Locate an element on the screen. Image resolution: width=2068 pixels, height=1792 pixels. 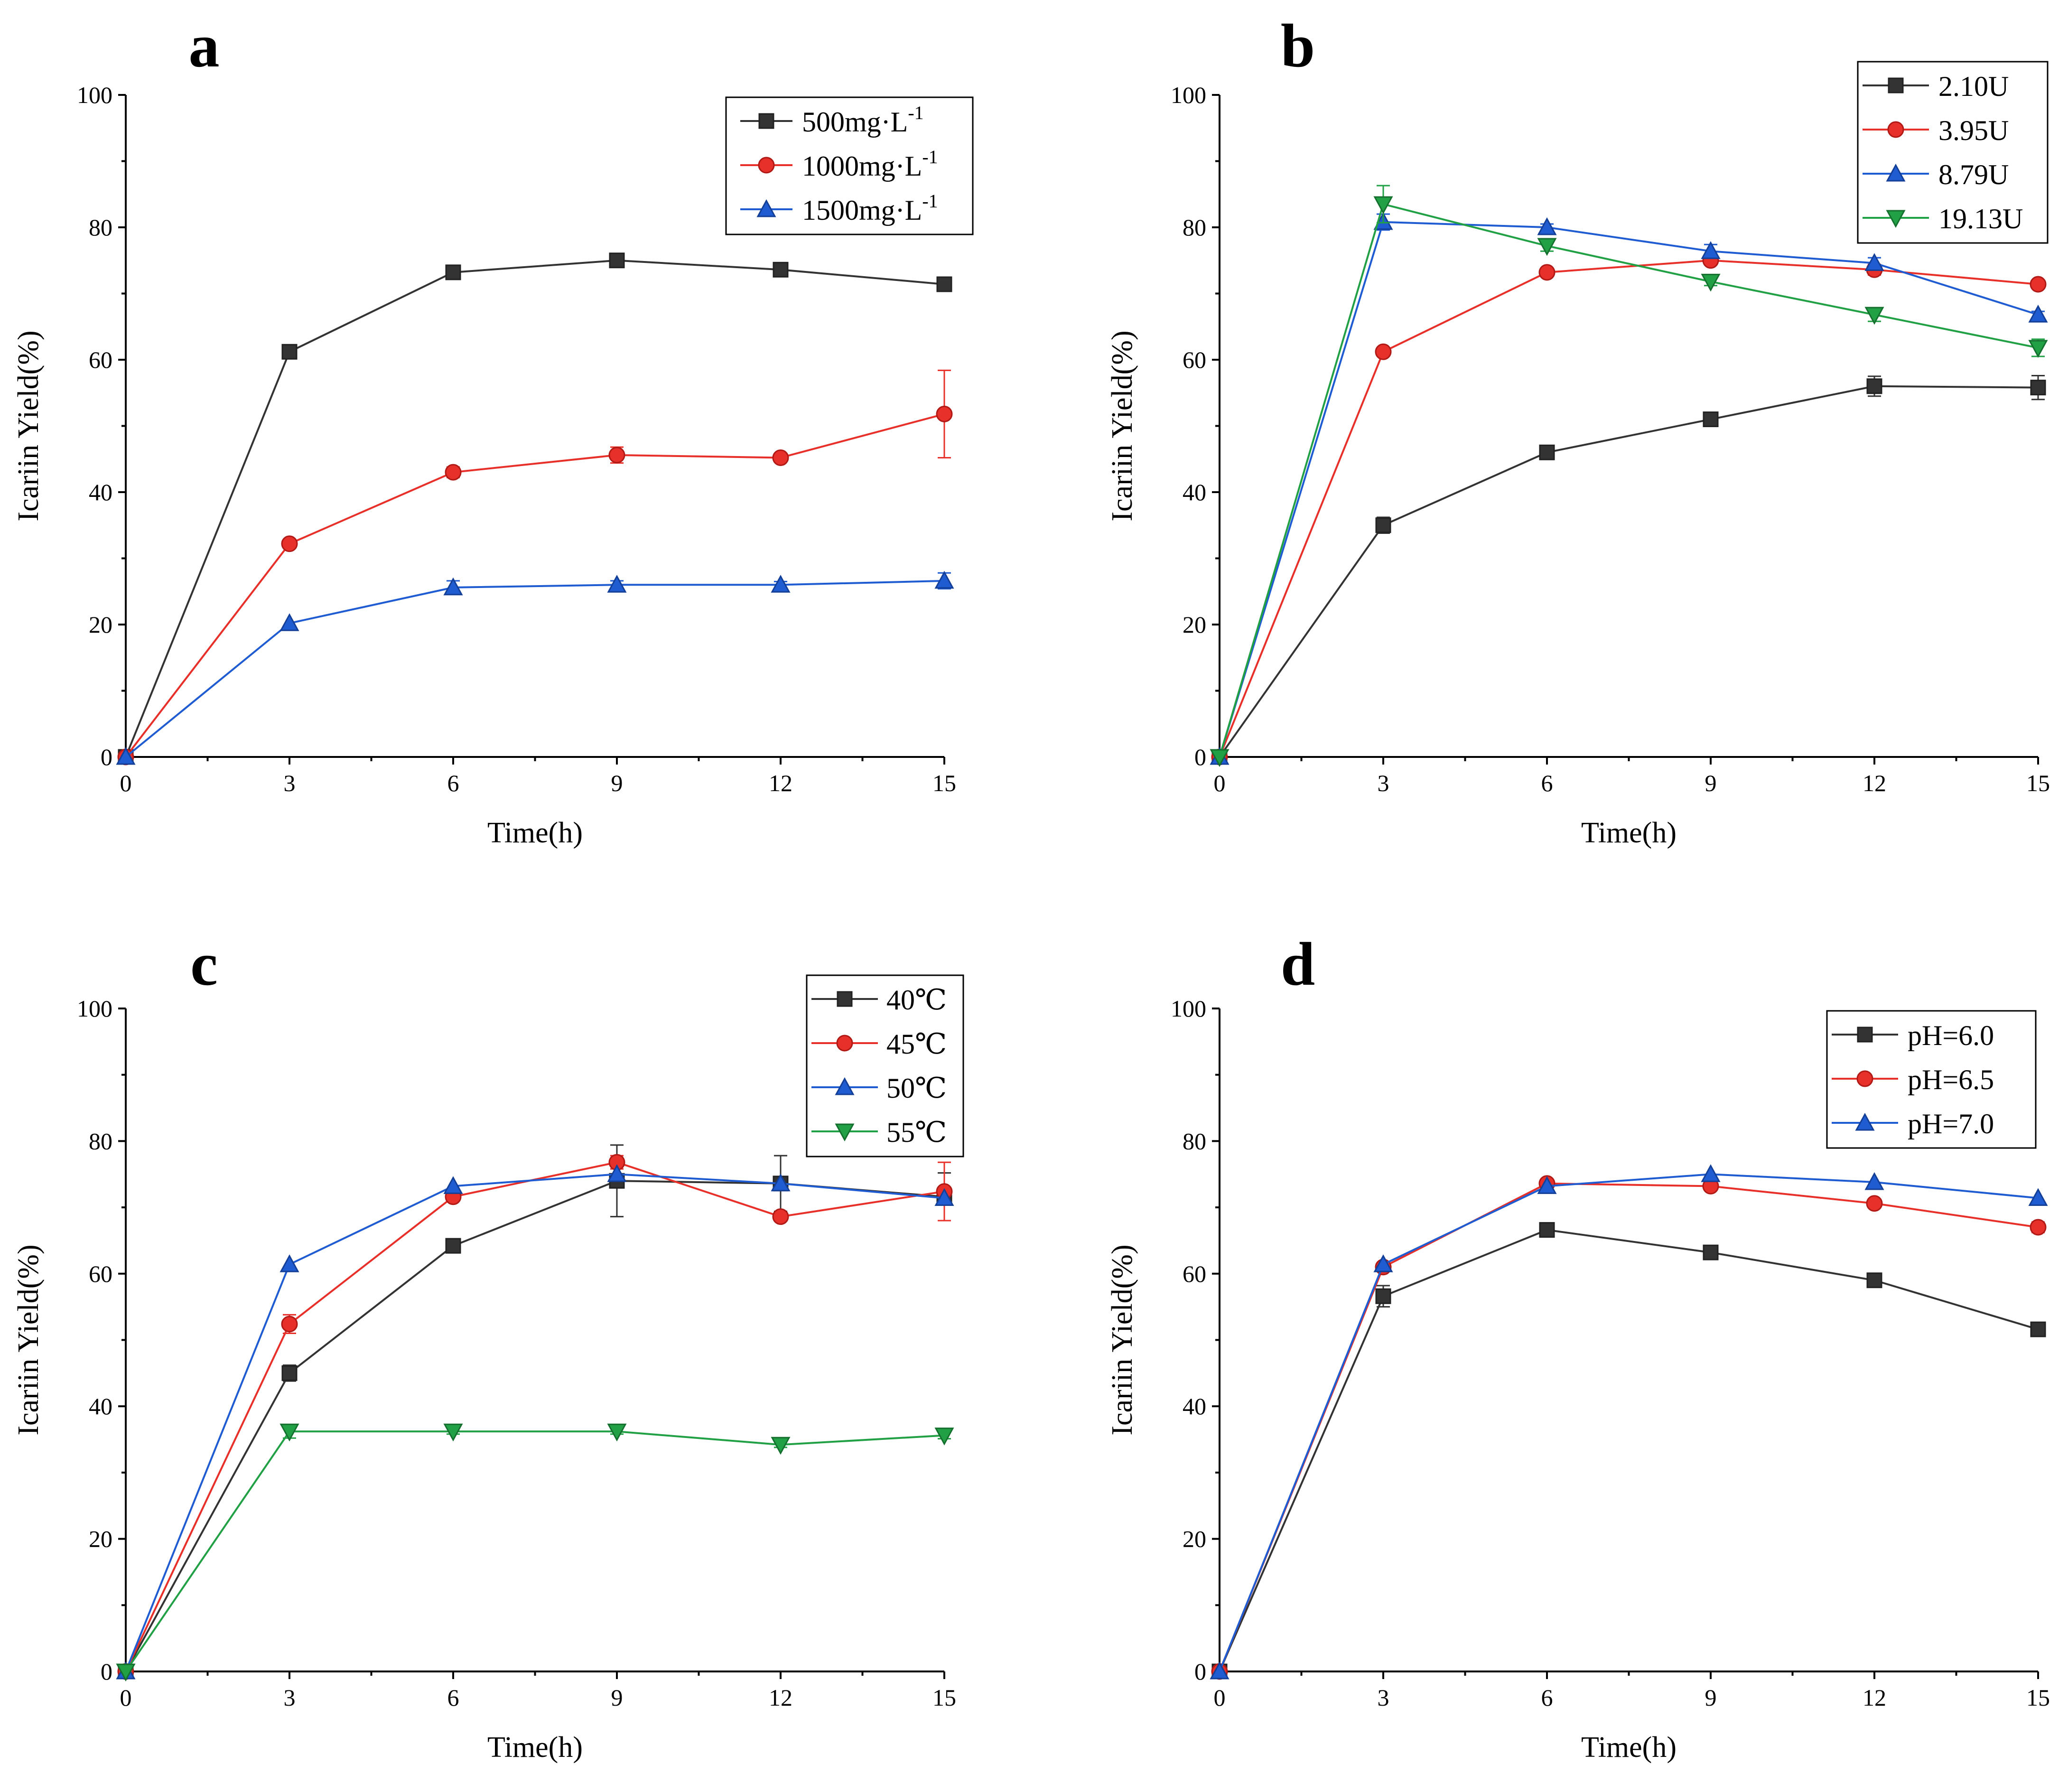
series-500mg·L-1 is located at coordinates (535, 509).